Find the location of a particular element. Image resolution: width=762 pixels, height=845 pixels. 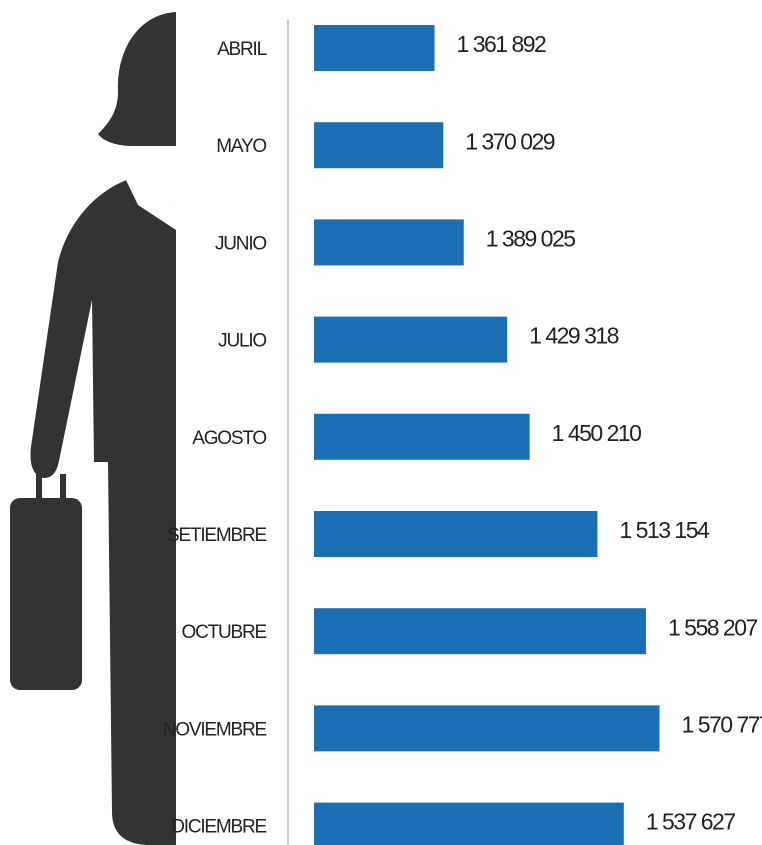

category-label: DICIEMBRE is located at coordinates (218, 827).